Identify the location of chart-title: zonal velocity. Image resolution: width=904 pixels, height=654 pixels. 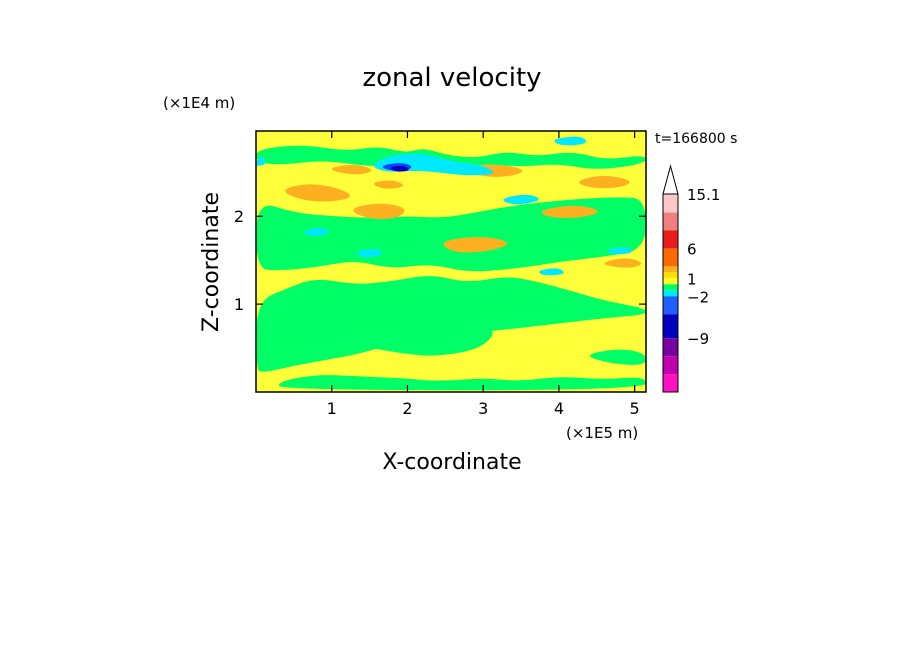
(451, 78).